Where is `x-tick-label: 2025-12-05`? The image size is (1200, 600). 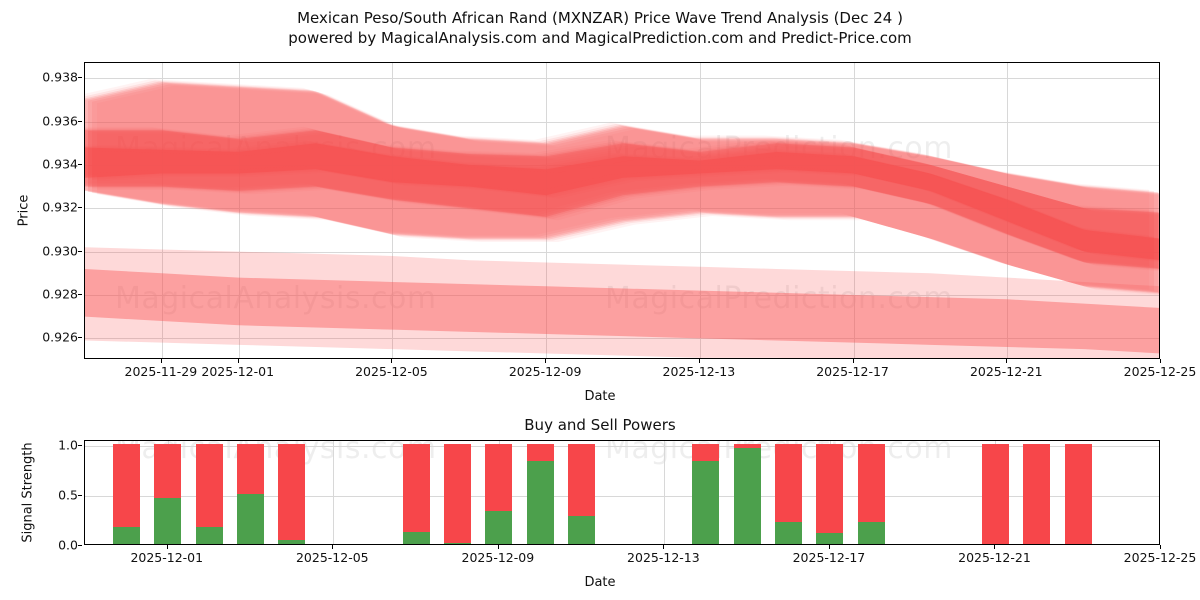 x-tick-label: 2025-12-05 is located at coordinates (332, 557).